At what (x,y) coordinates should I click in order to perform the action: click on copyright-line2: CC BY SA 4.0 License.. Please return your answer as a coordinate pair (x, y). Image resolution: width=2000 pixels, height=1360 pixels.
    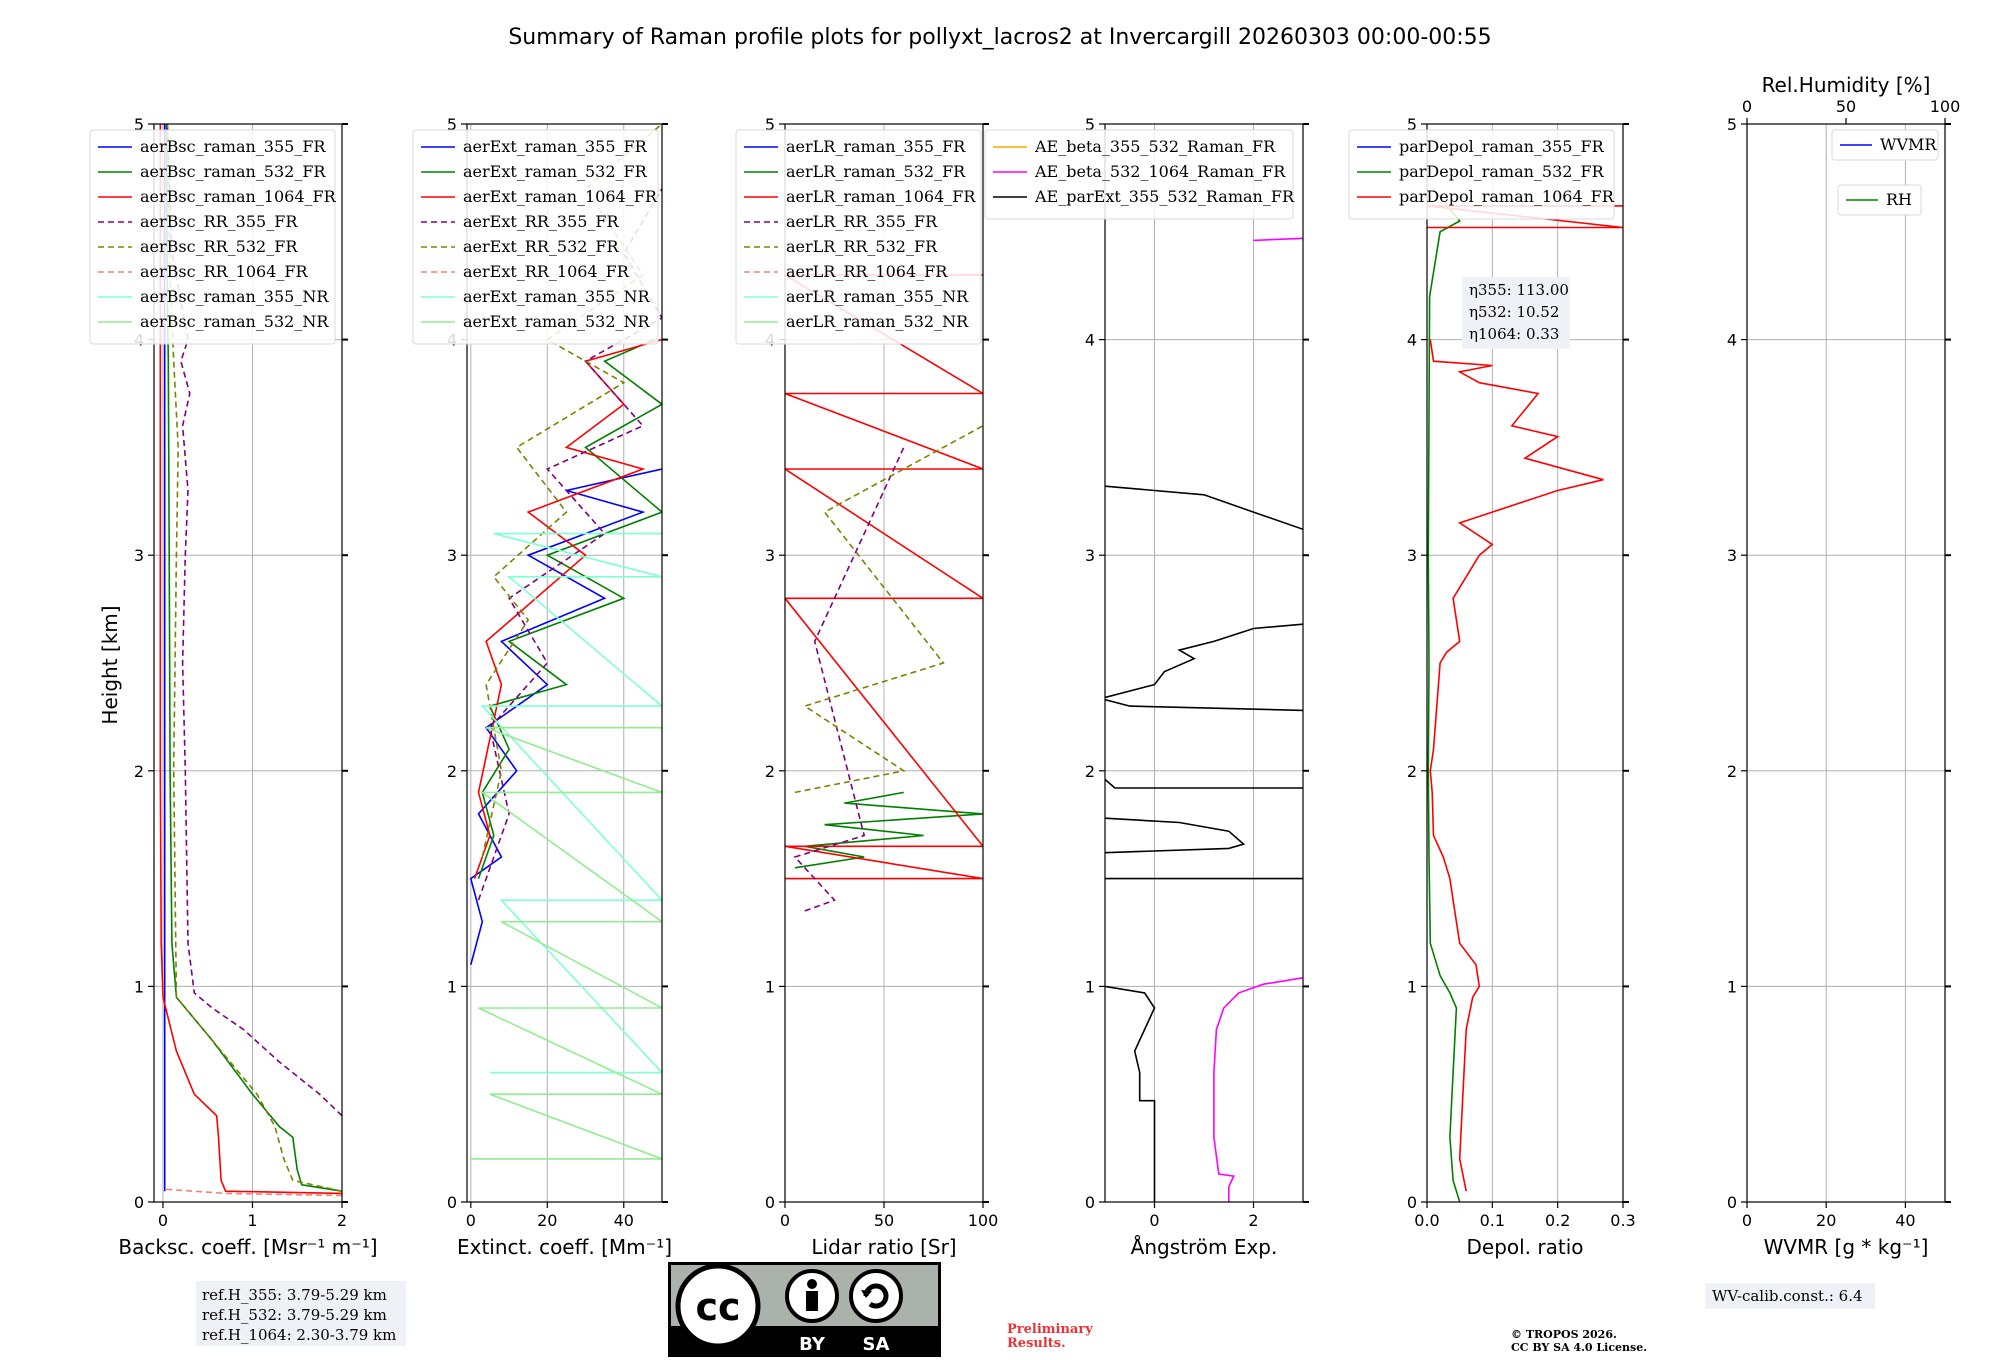
    Looking at the image, I should click on (1579, 1347).